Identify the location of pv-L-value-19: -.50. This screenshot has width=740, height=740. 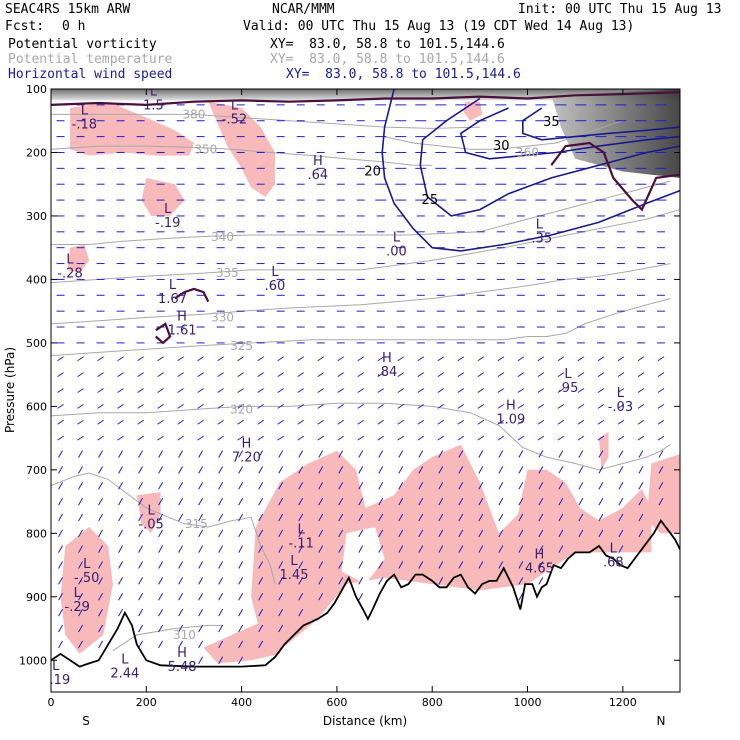
(86, 578).